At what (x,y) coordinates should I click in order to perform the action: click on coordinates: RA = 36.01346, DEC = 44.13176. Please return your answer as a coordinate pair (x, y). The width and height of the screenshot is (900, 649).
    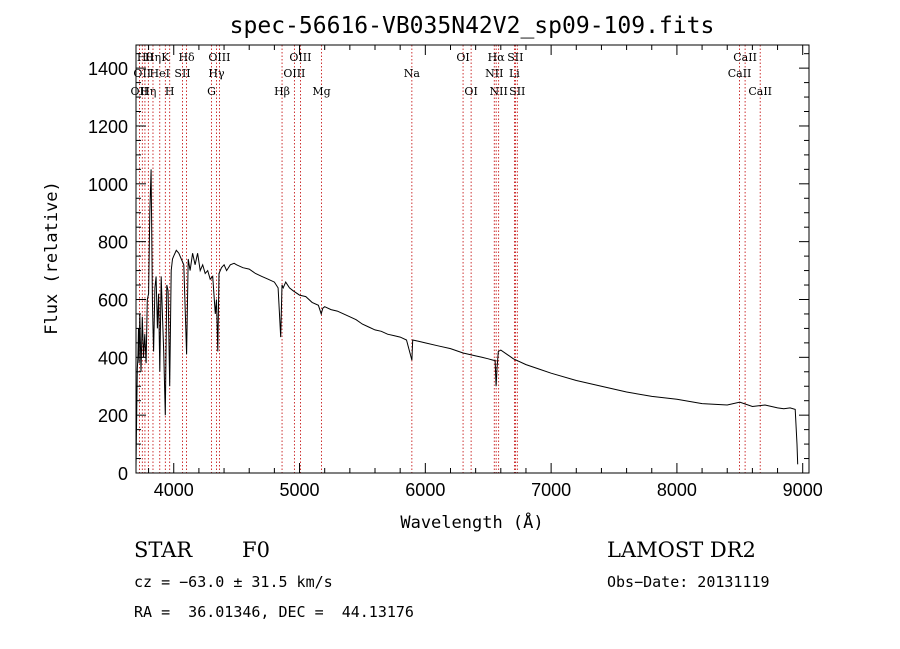
    Looking at the image, I should click on (274, 612).